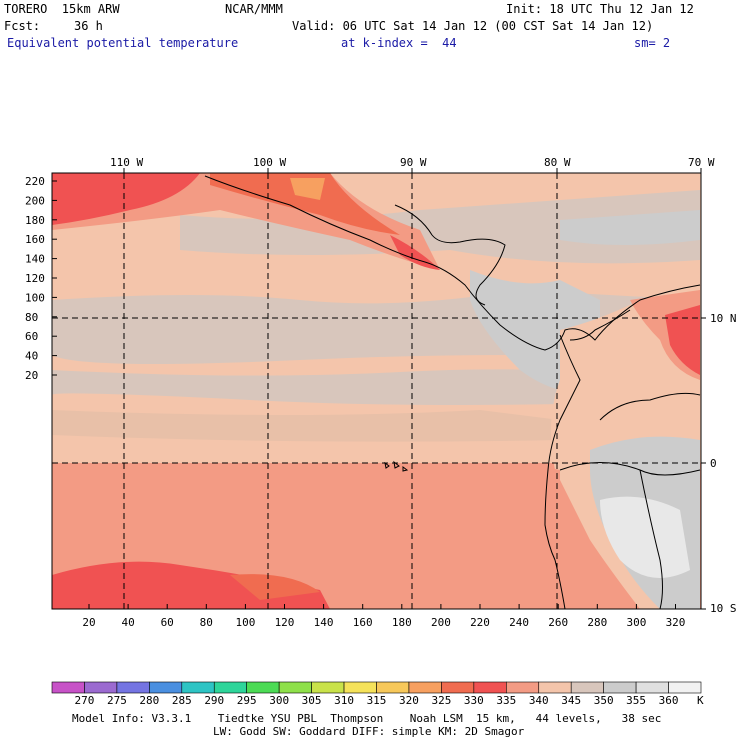 This screenshot has height=740, width=740. Describe the element at coordinates (35, 220) in the screenshot. I see `y-index-label: 180` at that location.